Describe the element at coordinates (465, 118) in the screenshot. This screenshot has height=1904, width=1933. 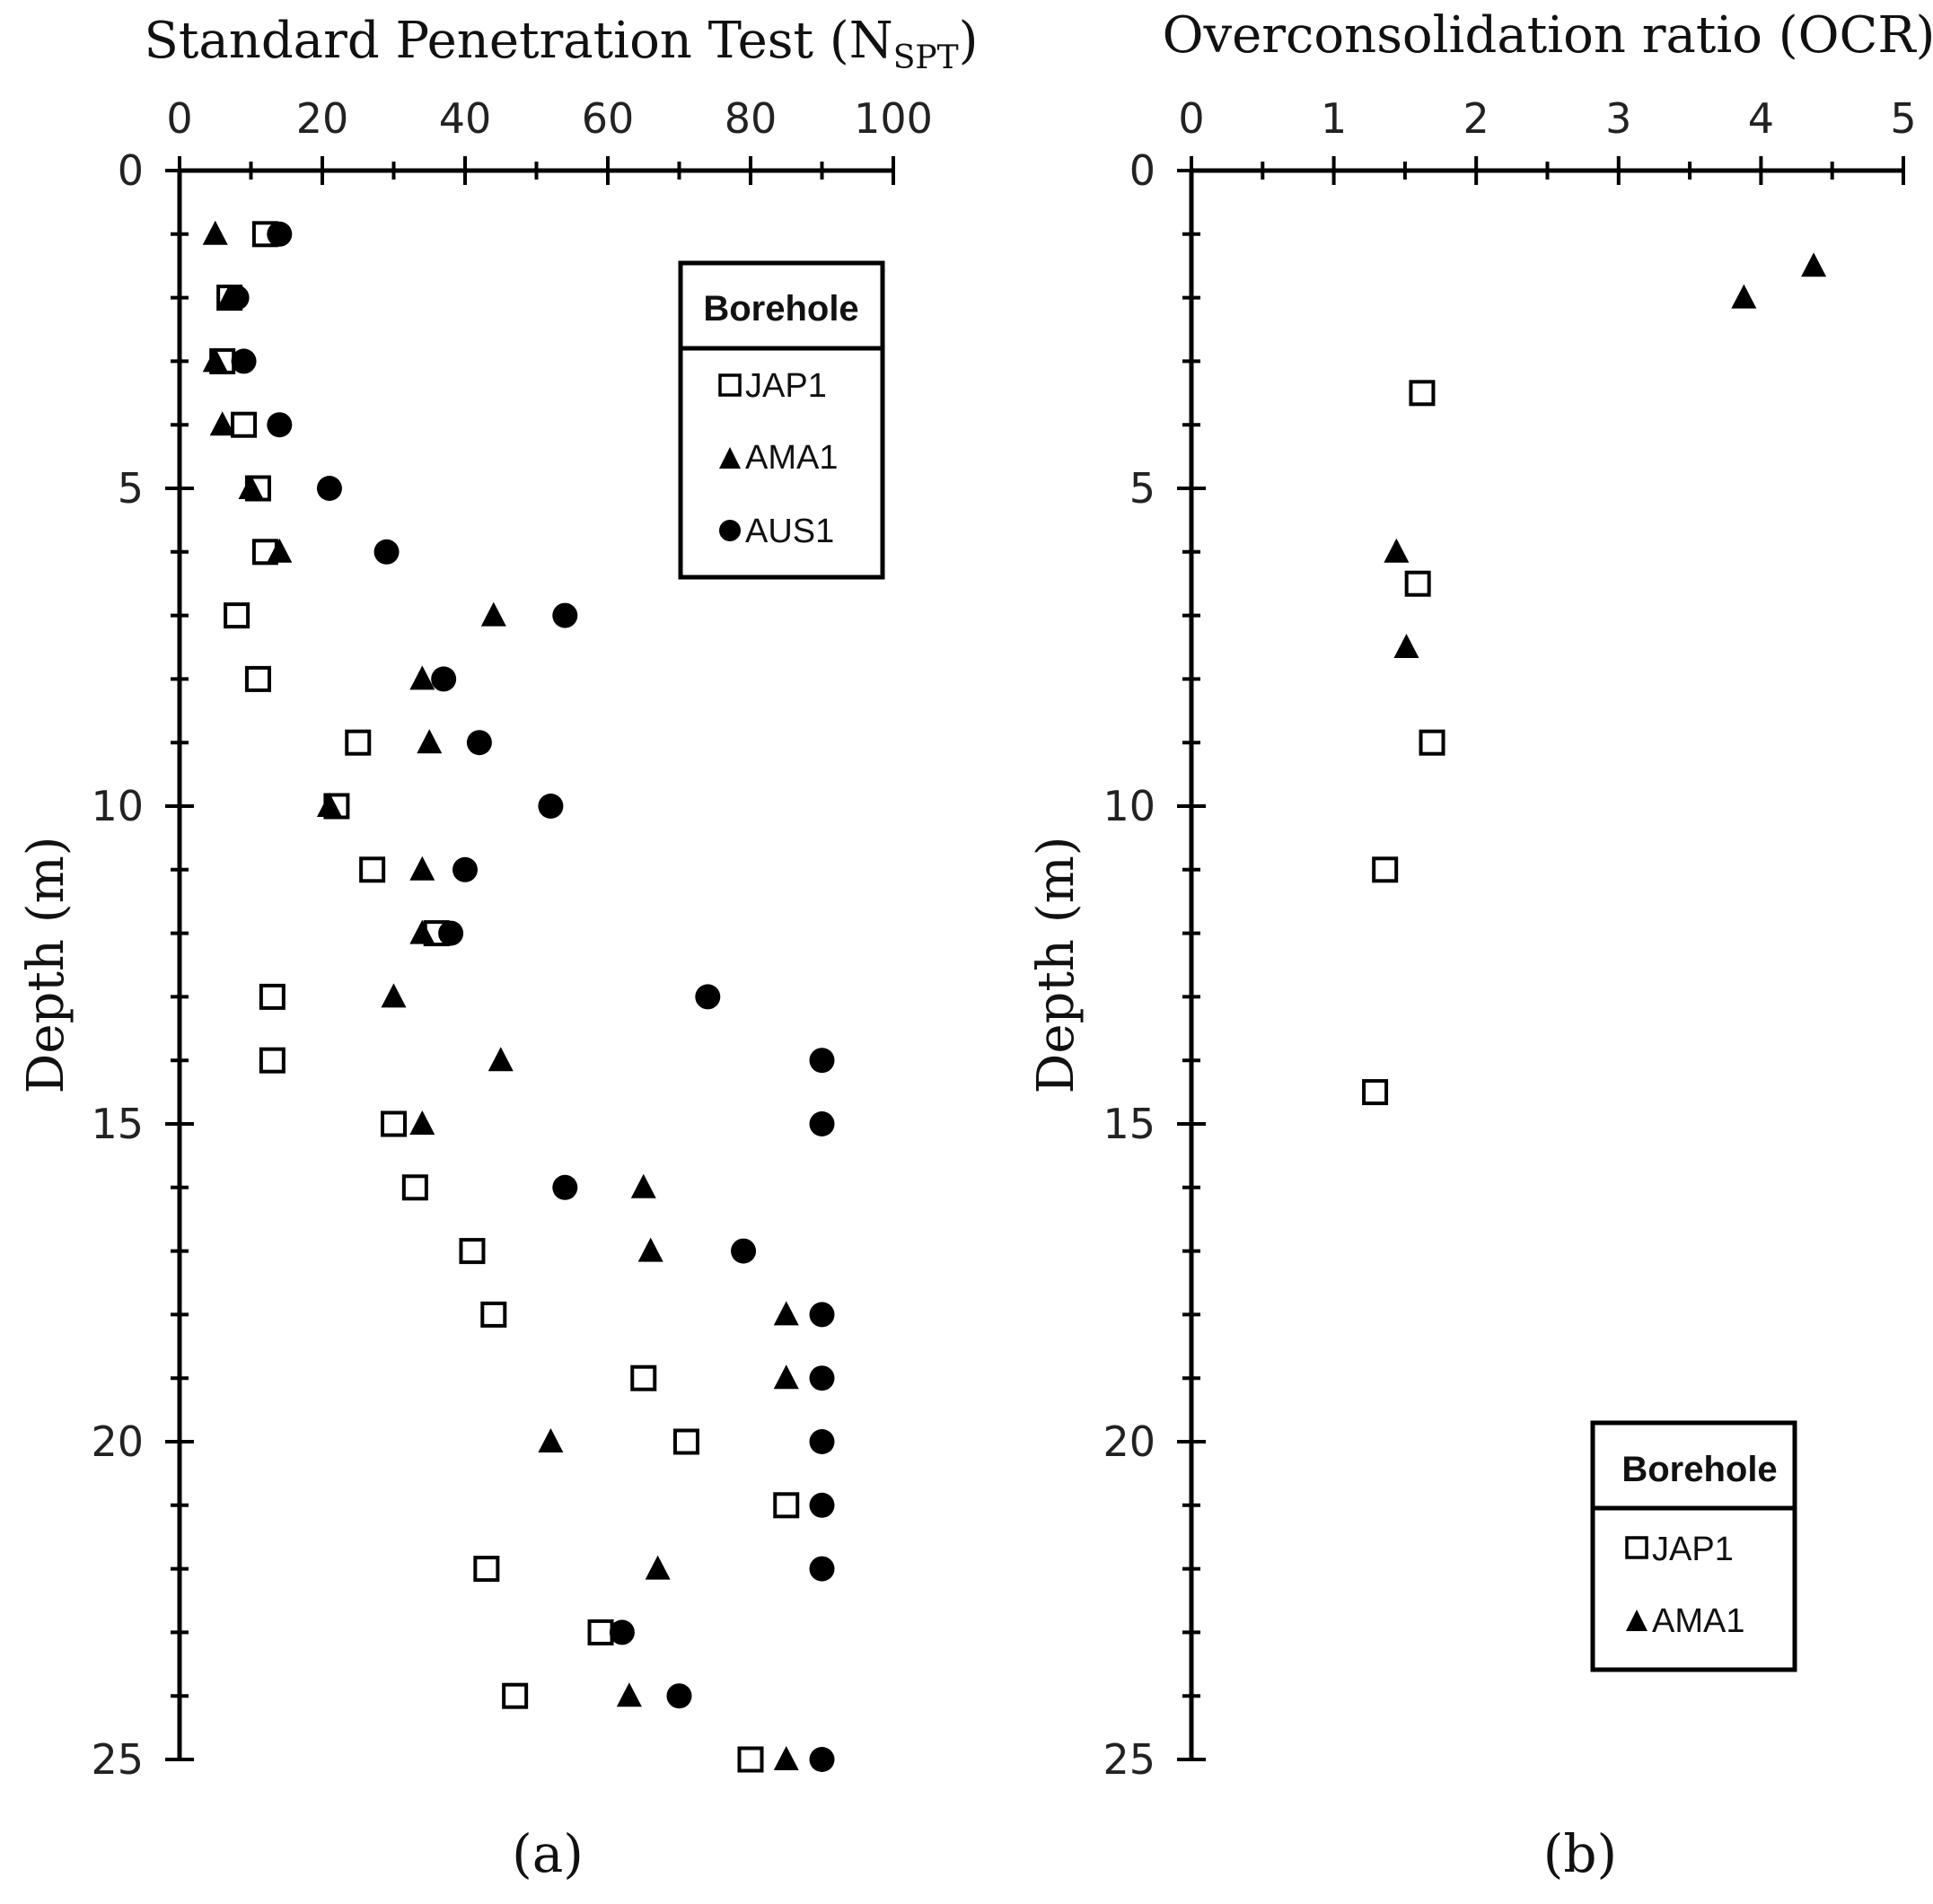
I see `panel-a-x-tick-label: 40` at that location.